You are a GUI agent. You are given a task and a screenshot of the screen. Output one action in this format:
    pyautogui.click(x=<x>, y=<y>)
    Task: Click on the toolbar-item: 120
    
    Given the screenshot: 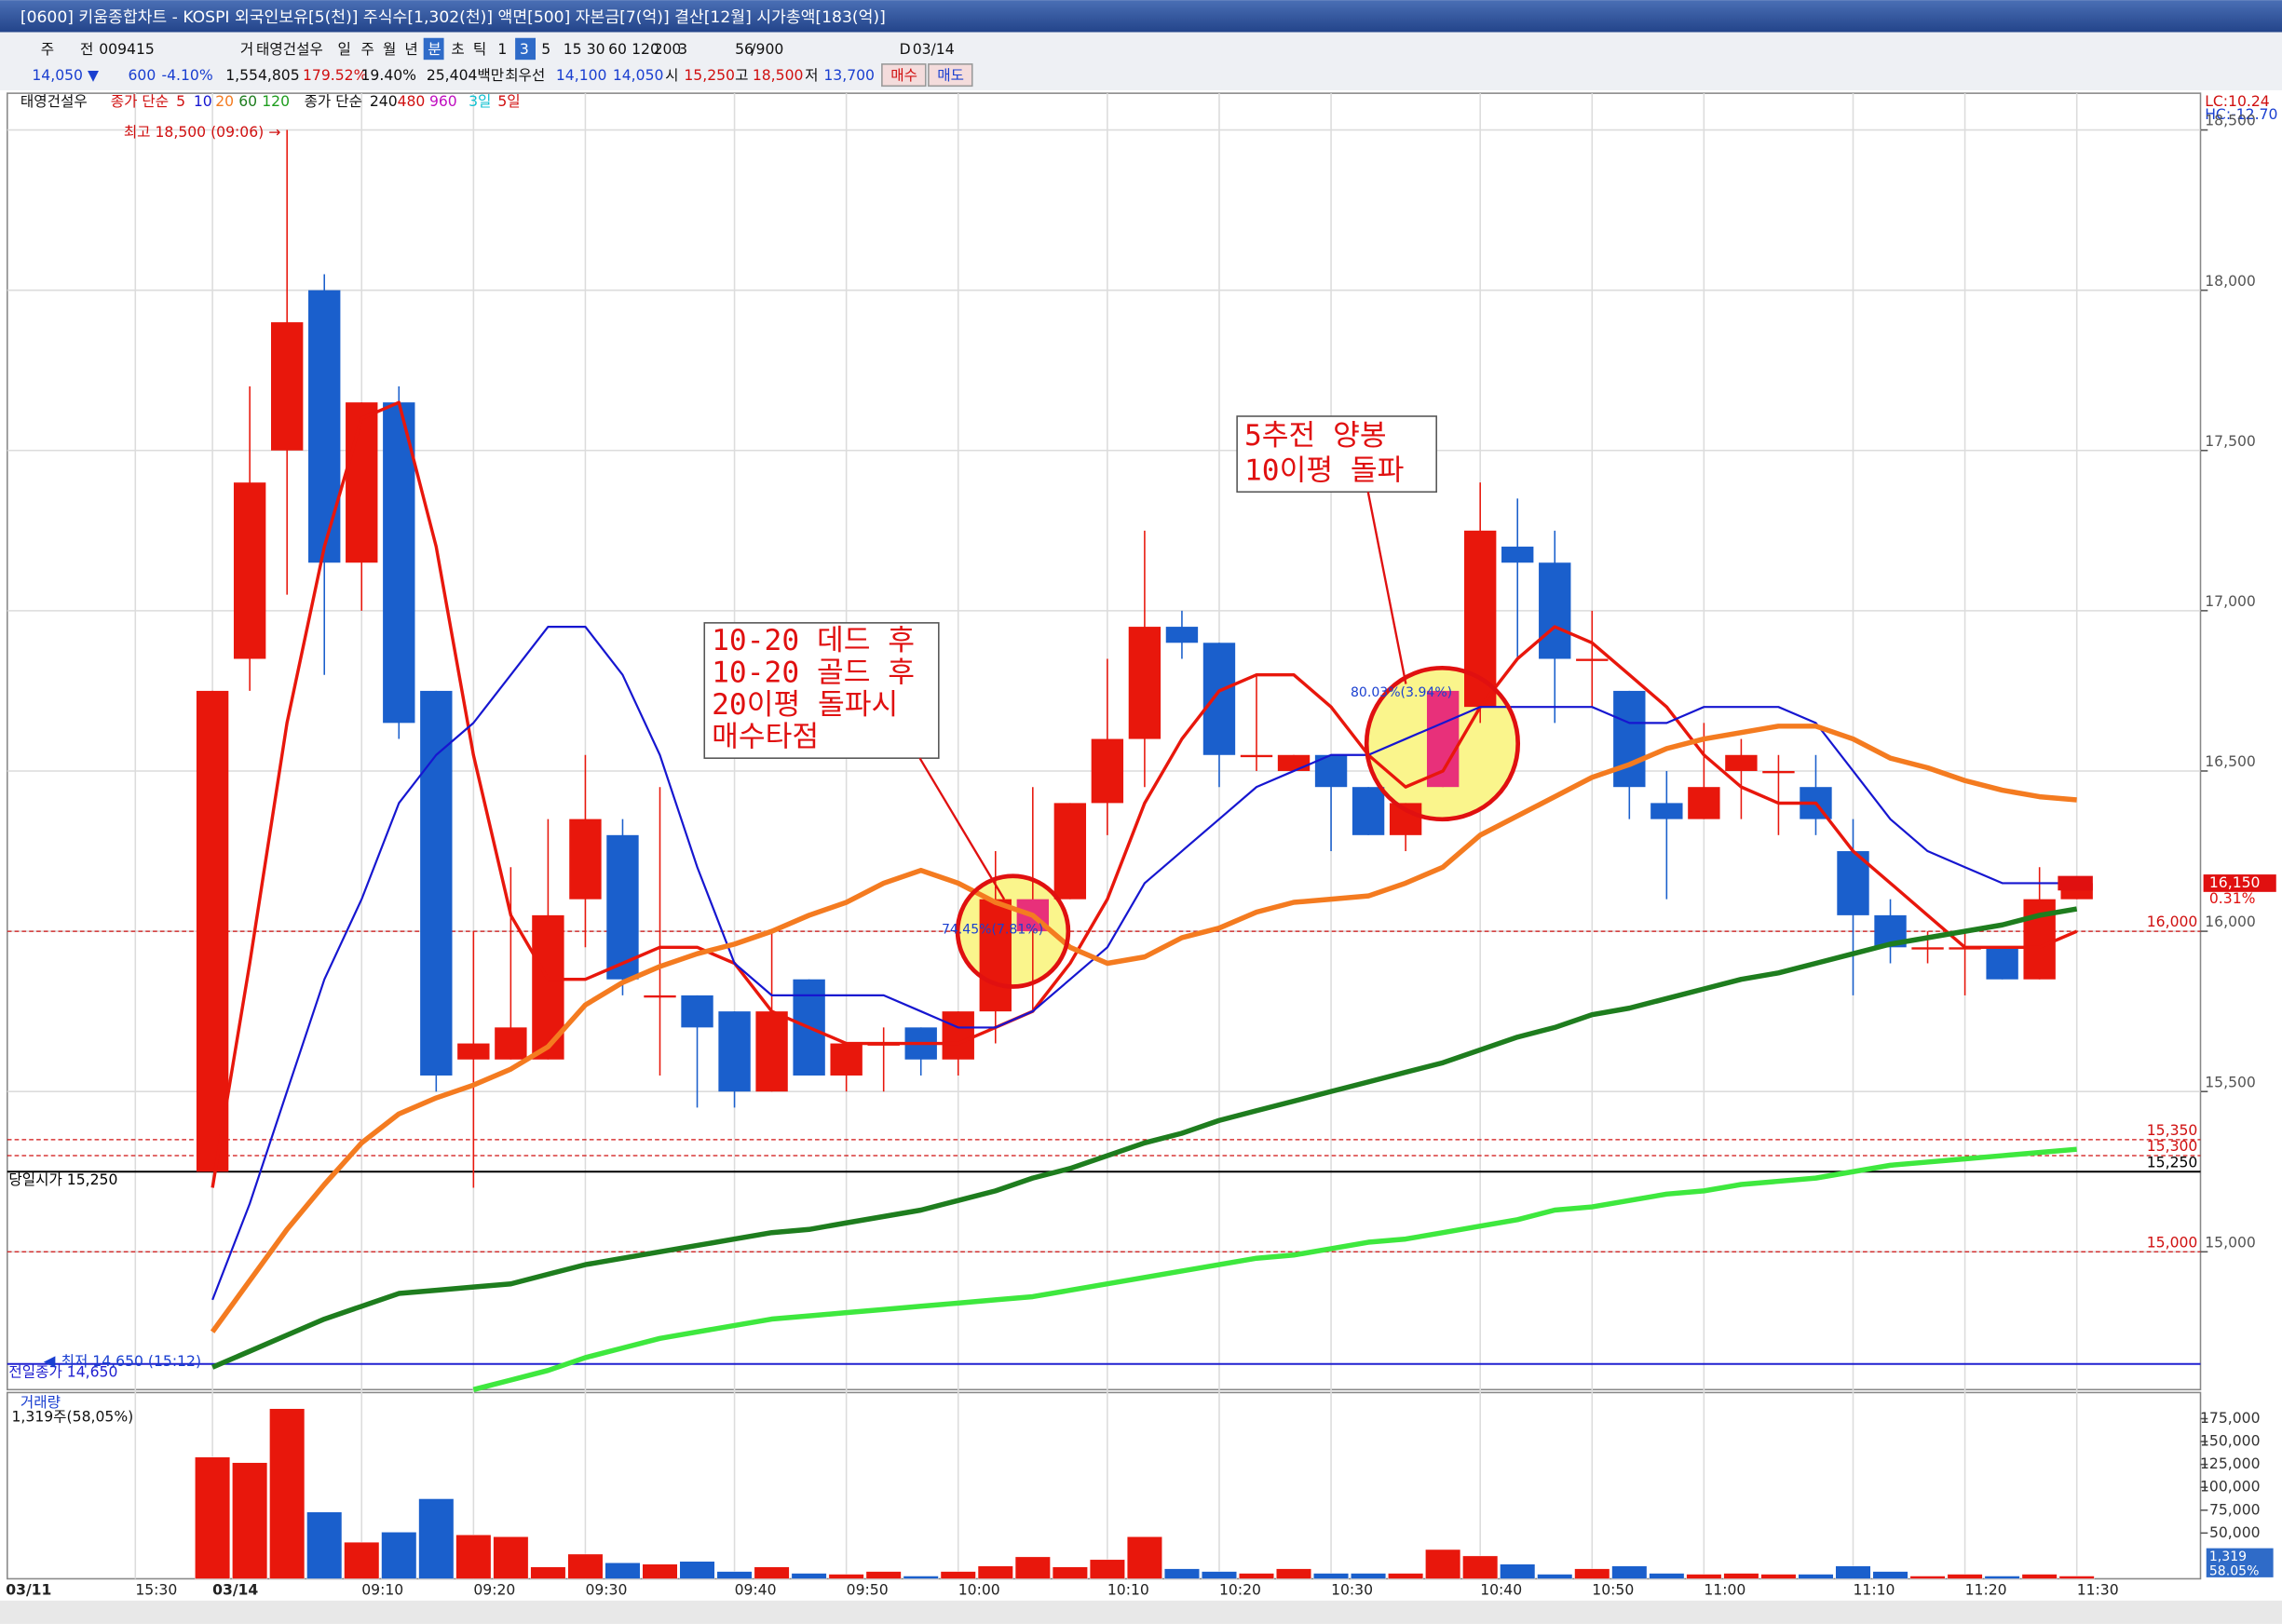 What is the action you would take?
    pyautogui.click(x=645, y=49)
    